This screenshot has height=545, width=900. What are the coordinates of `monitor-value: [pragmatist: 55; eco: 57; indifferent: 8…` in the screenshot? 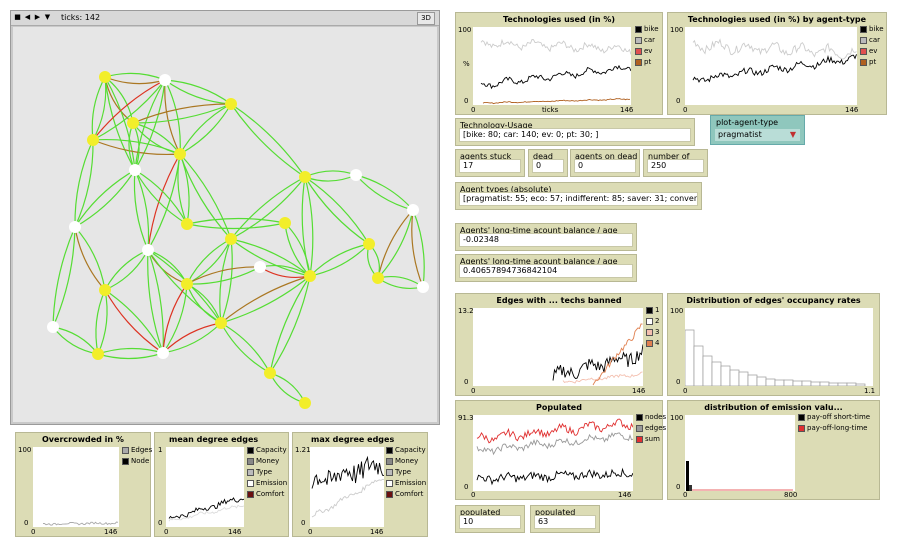 It's located at (578, 199).